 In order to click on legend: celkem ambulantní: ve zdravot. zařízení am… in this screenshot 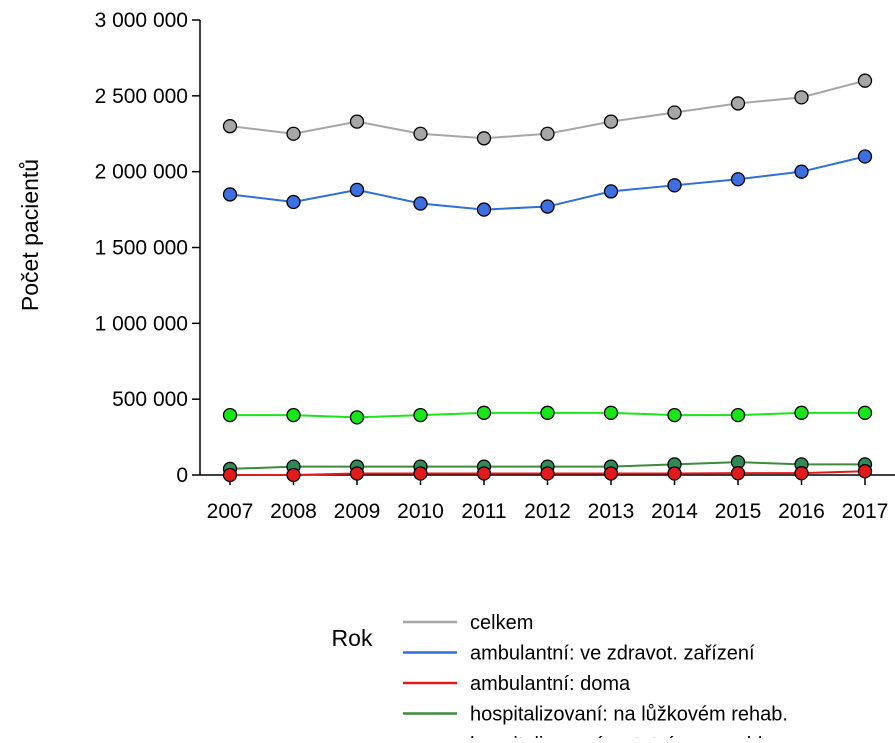, I will do `click(595, 677)`.